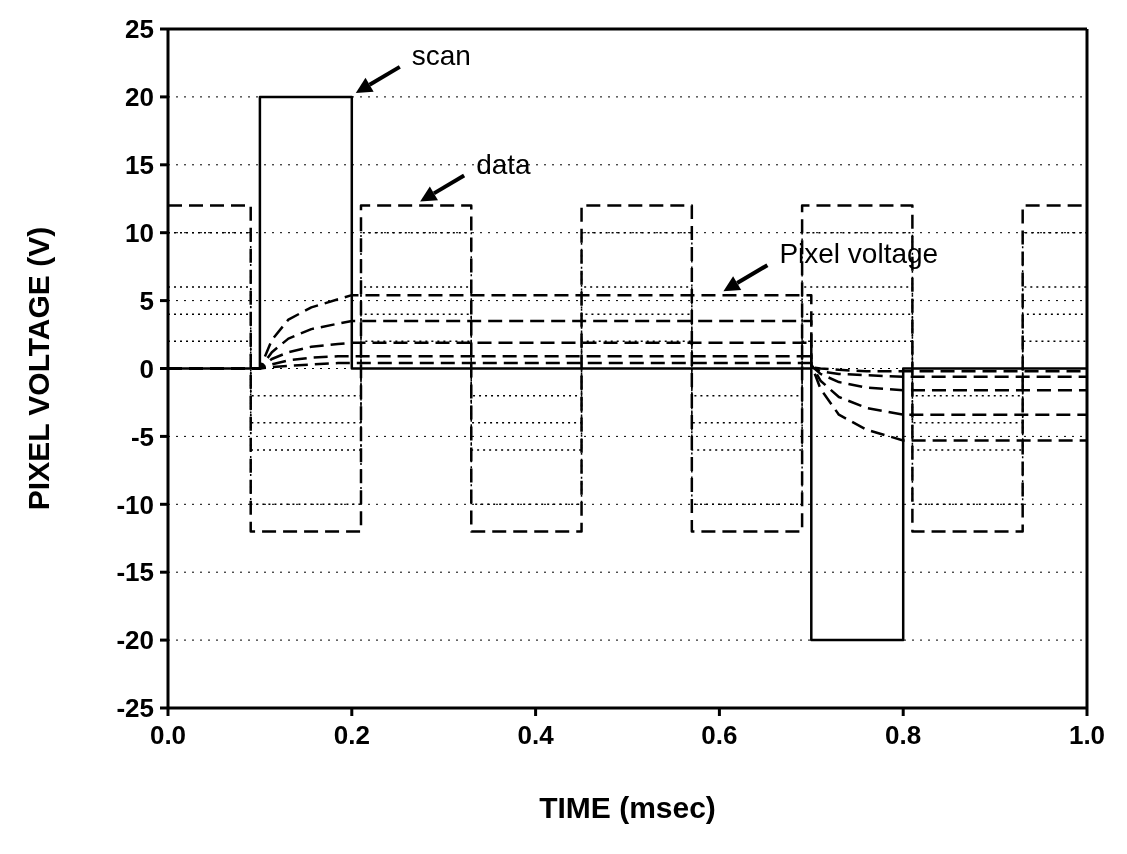  Describe the element at coordinates (146, 368) in the screenshot. I see `y-tick-label: 0` at that location.